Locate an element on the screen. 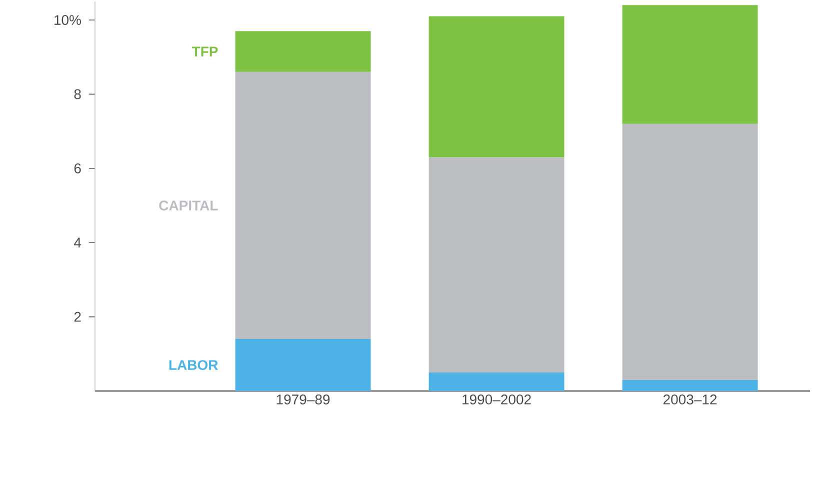 This screenshot has width=816, height=477. series-label: LABOR is located at coordinates (193, 365).